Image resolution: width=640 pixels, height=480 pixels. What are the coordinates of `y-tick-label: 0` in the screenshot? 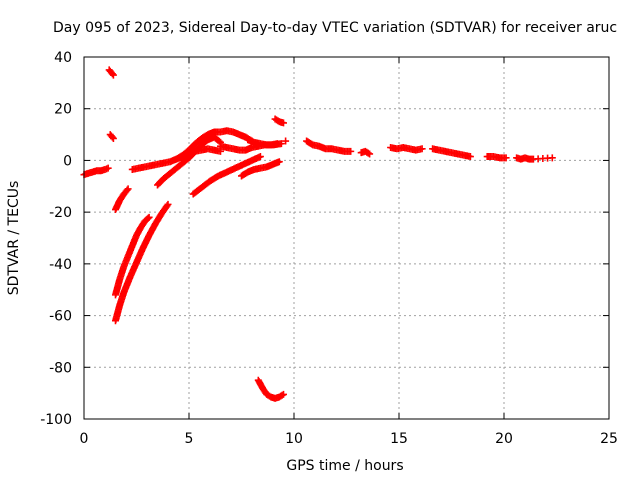 It's located at (67, 161).